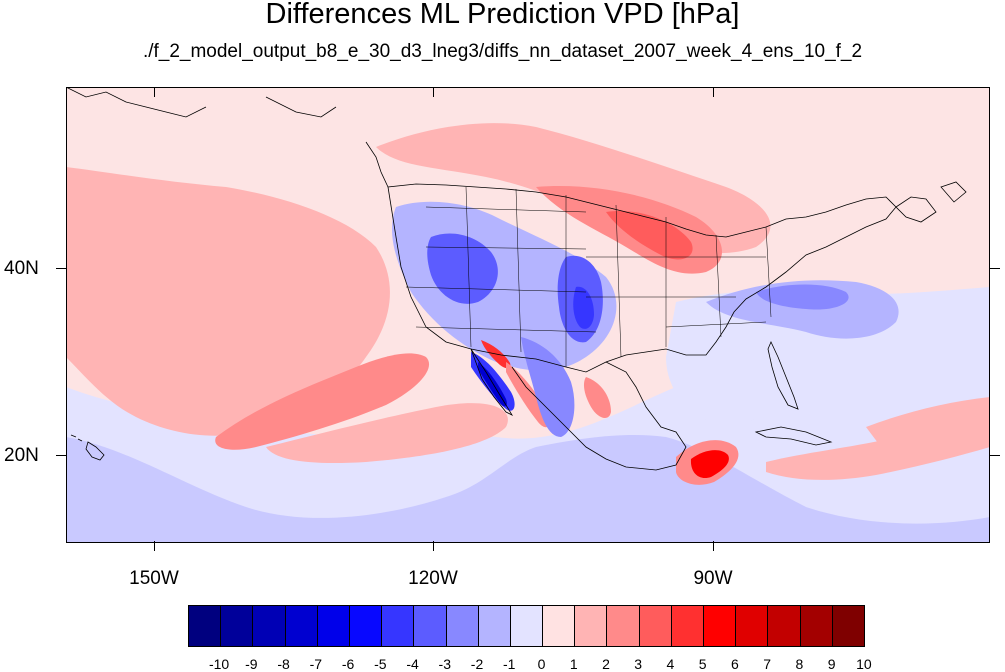 Image resolution: width=1005 pixels, height=672 pixels. What do you see at coordinates (528, 489) in the screenshot?
I see `field-region-pacific-negative` at bounding box center [528, 489].